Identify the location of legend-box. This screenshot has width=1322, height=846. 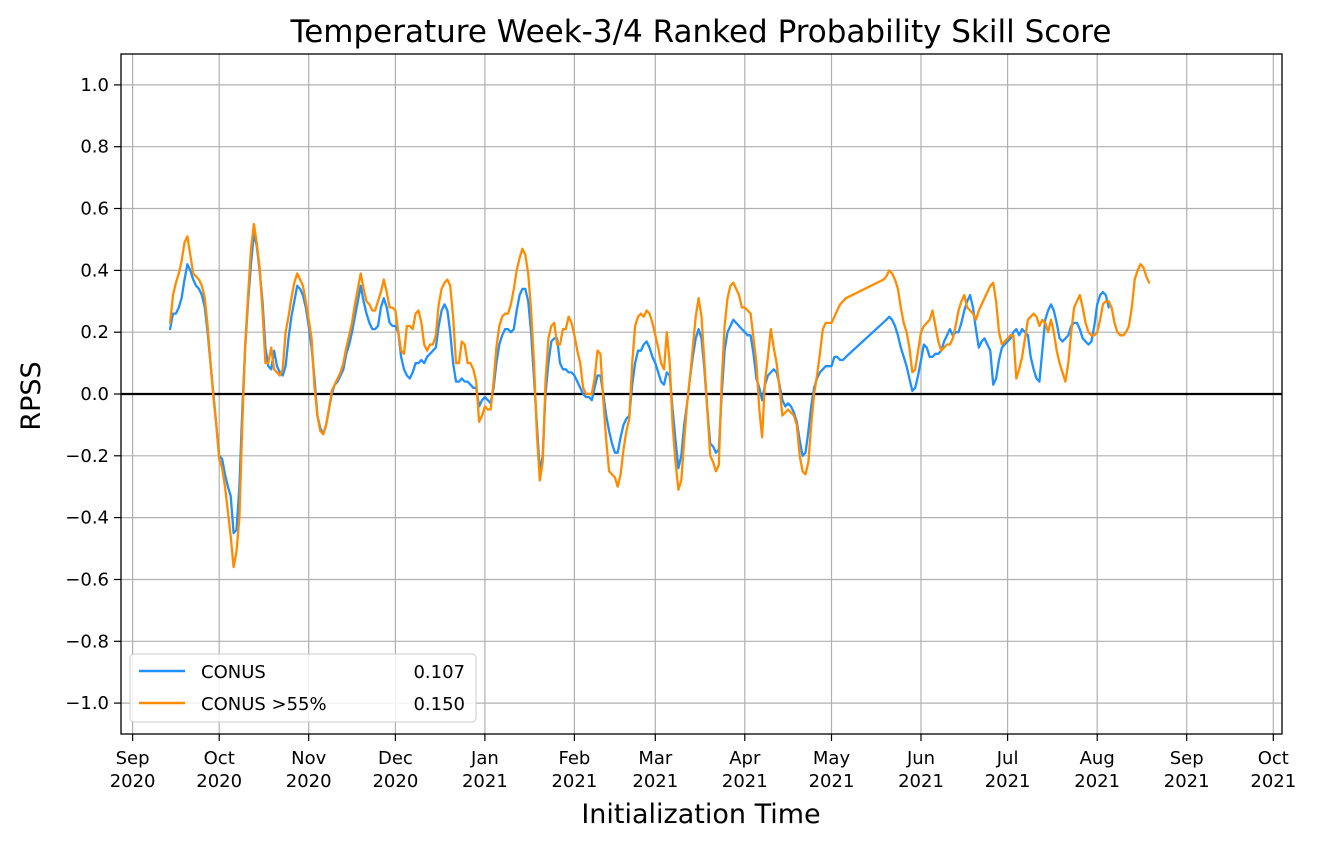
(303, 688).